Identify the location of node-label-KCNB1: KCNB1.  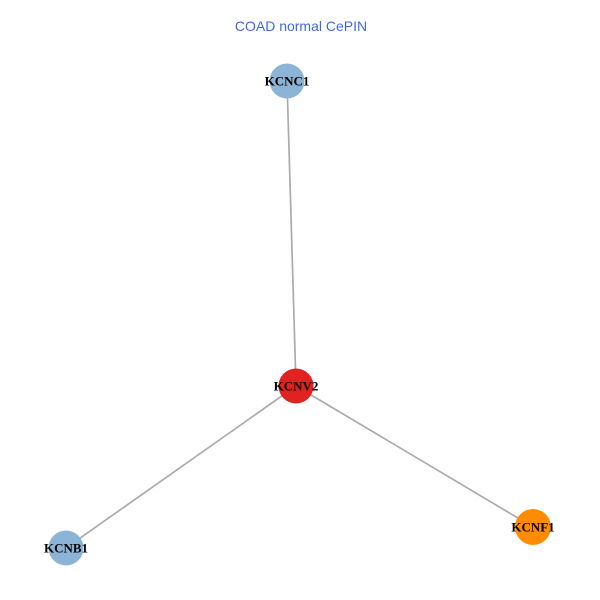
(66, 548).